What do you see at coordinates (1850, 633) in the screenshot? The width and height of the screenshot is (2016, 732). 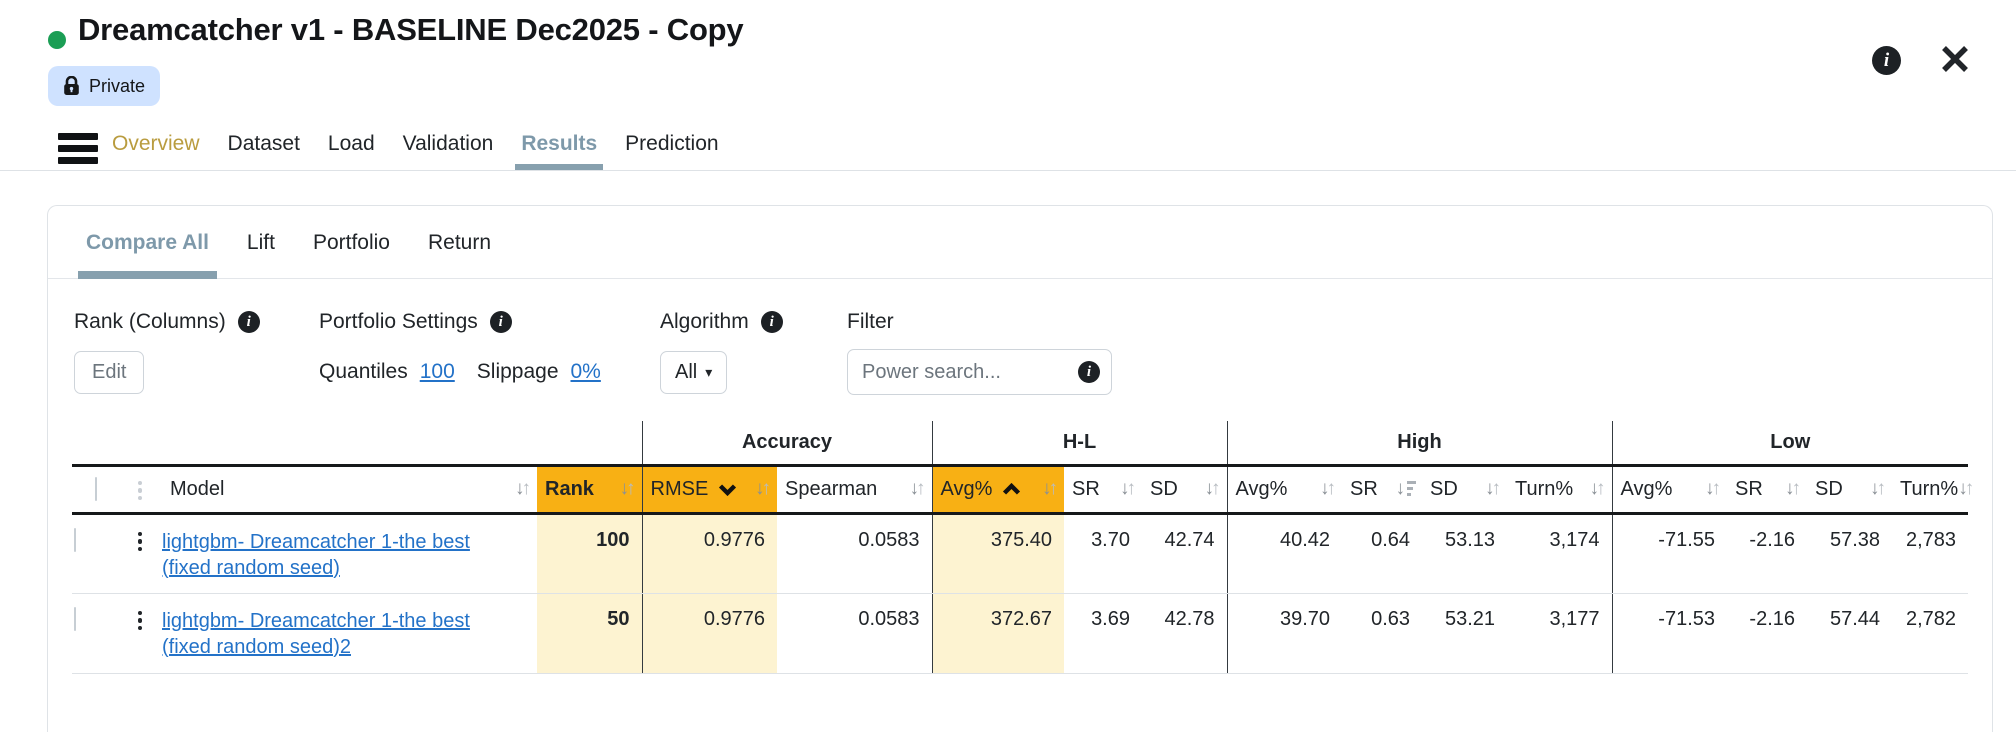 I see `cell-low-sd: 57.44` at bounding box center [1850, 633].